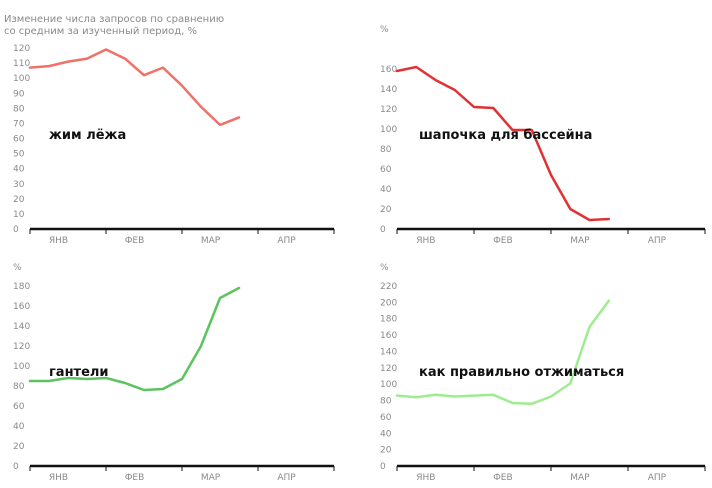 The height and width of the screenshot is (488, 712). What do you see at coordinates (505, 135) in the screenshot?
I see `chart-title: шапочка для бассейна` at bounding box center [505, 135].